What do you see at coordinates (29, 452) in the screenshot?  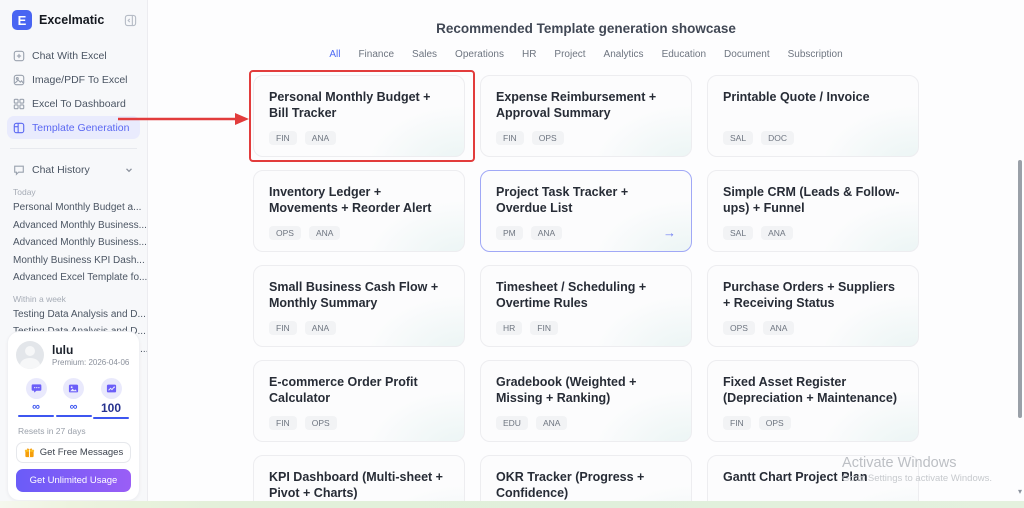 I see `gift-icon` at bounding box center [29, 452].